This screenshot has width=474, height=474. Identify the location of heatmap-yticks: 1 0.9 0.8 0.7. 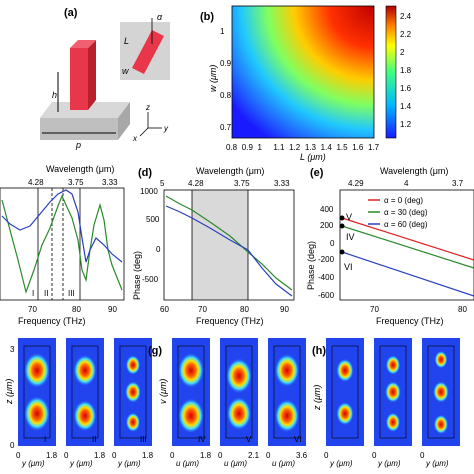
(226, 79).